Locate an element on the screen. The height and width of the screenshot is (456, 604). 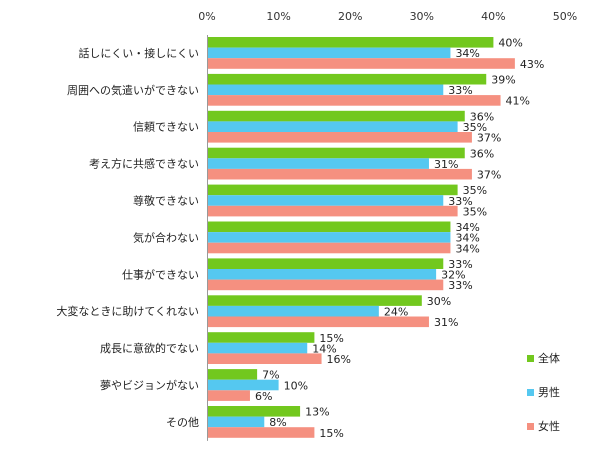
category-label: 夢やビジョンがない is located at coordinates (149, 385).